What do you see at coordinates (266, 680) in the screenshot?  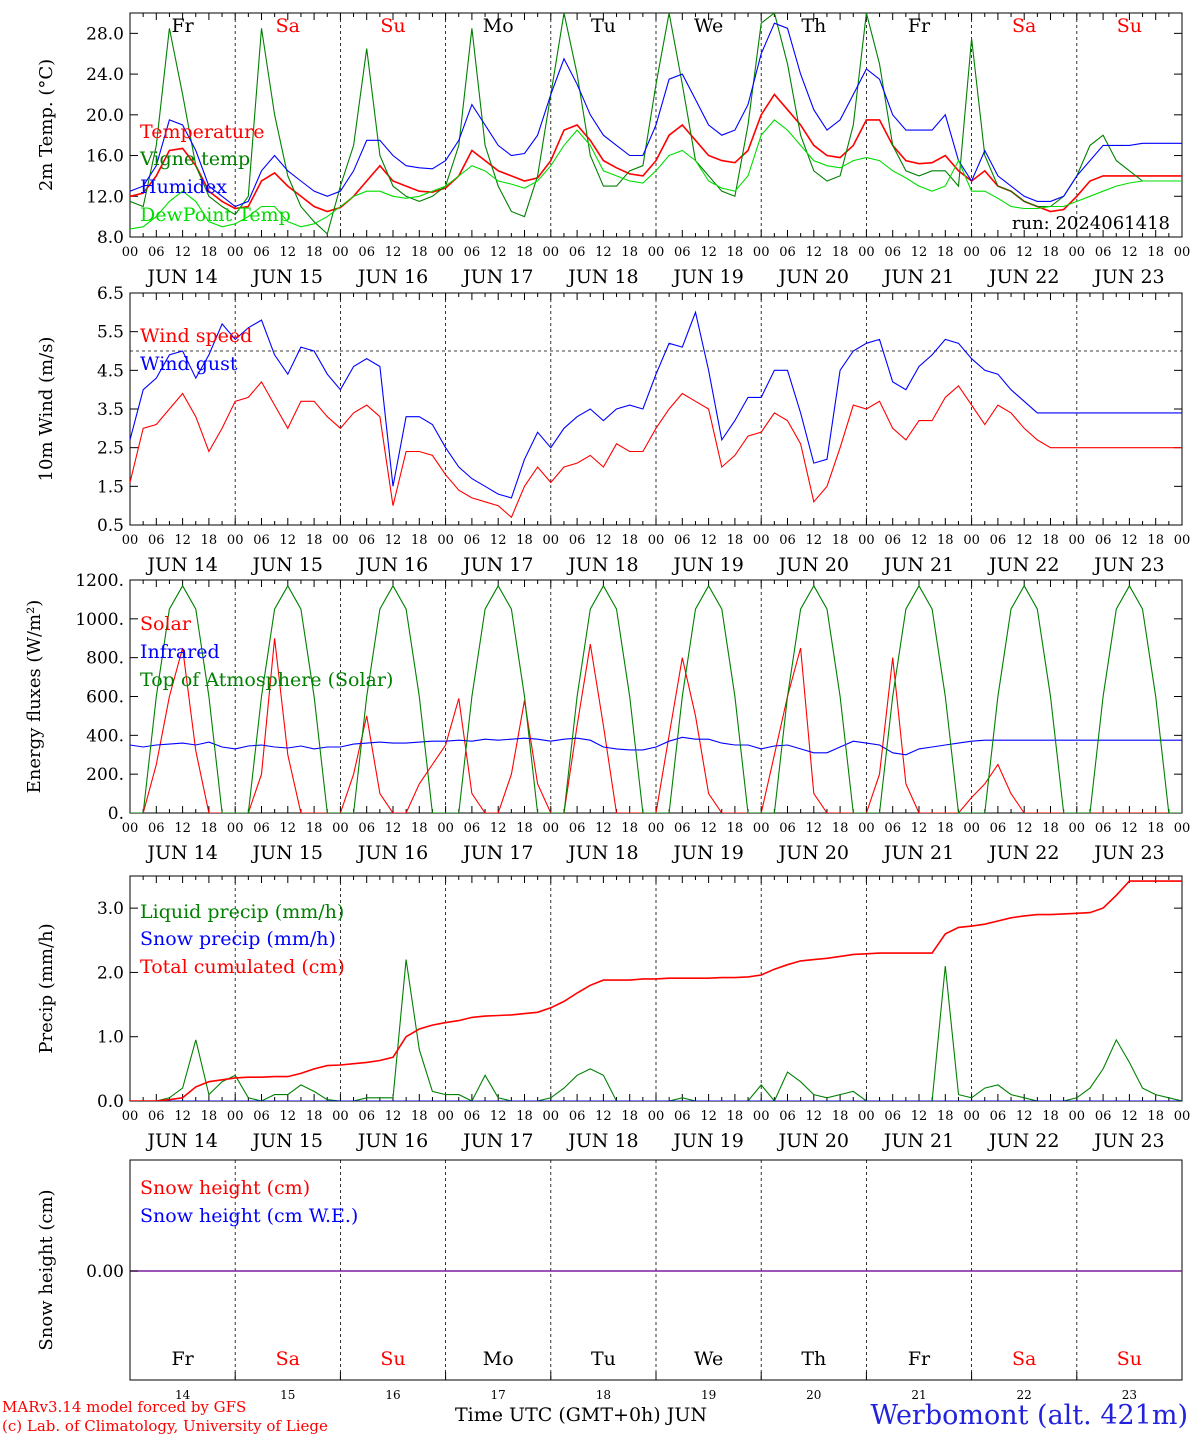 I see `legend-entry: Top of Atmosphere (Solar)` at bounding box center [266, 680].